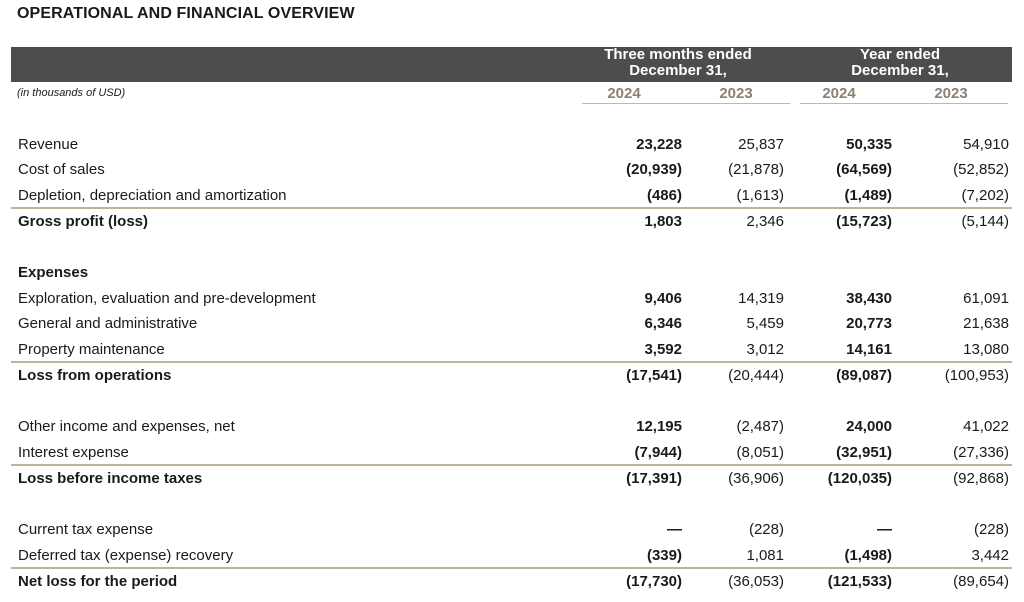 This screenshot has width=1024, height=602. I want to click on cell-q-2023: (228), so click(766, 529).